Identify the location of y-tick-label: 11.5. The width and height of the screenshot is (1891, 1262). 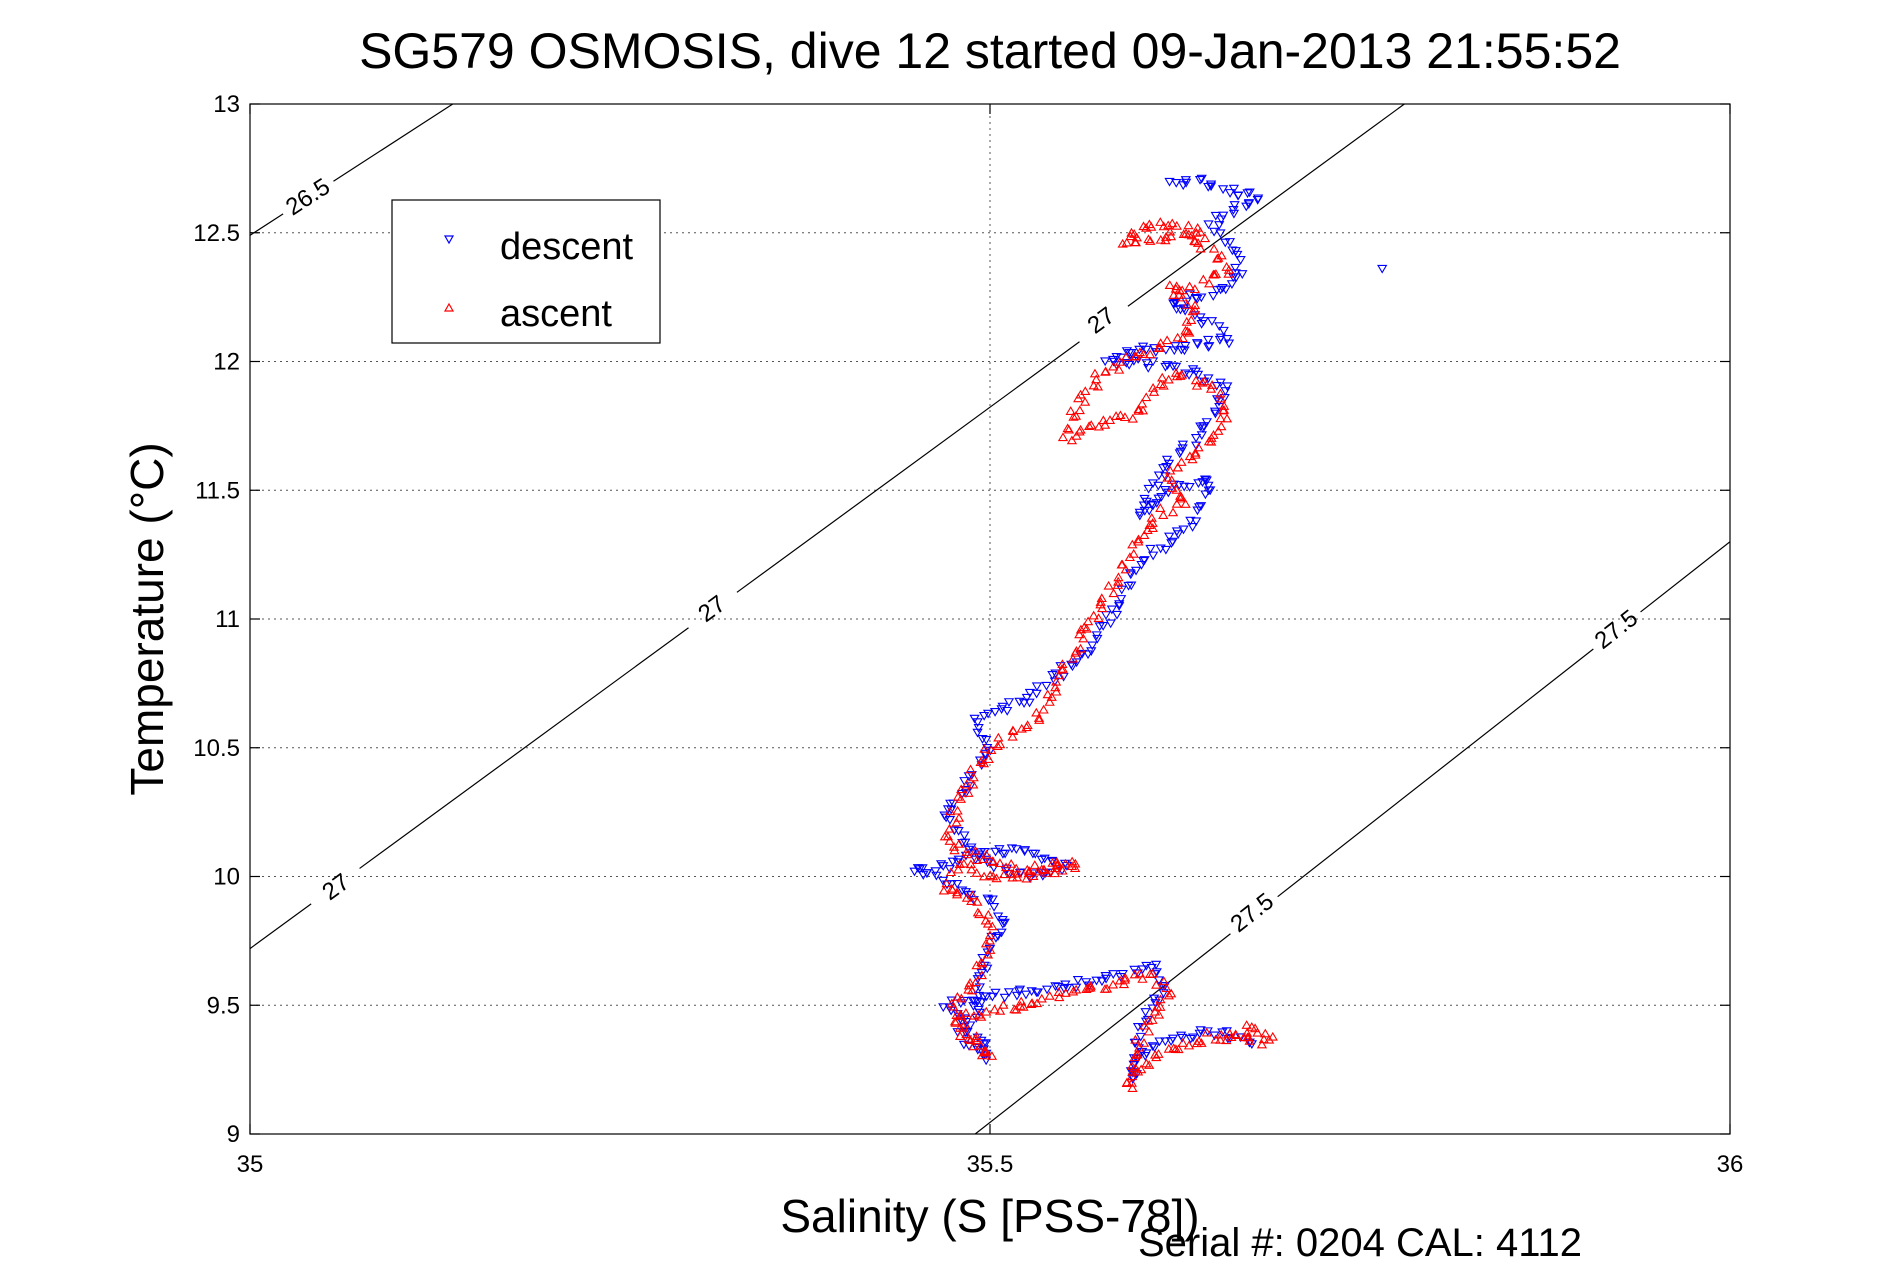
(217, 490).